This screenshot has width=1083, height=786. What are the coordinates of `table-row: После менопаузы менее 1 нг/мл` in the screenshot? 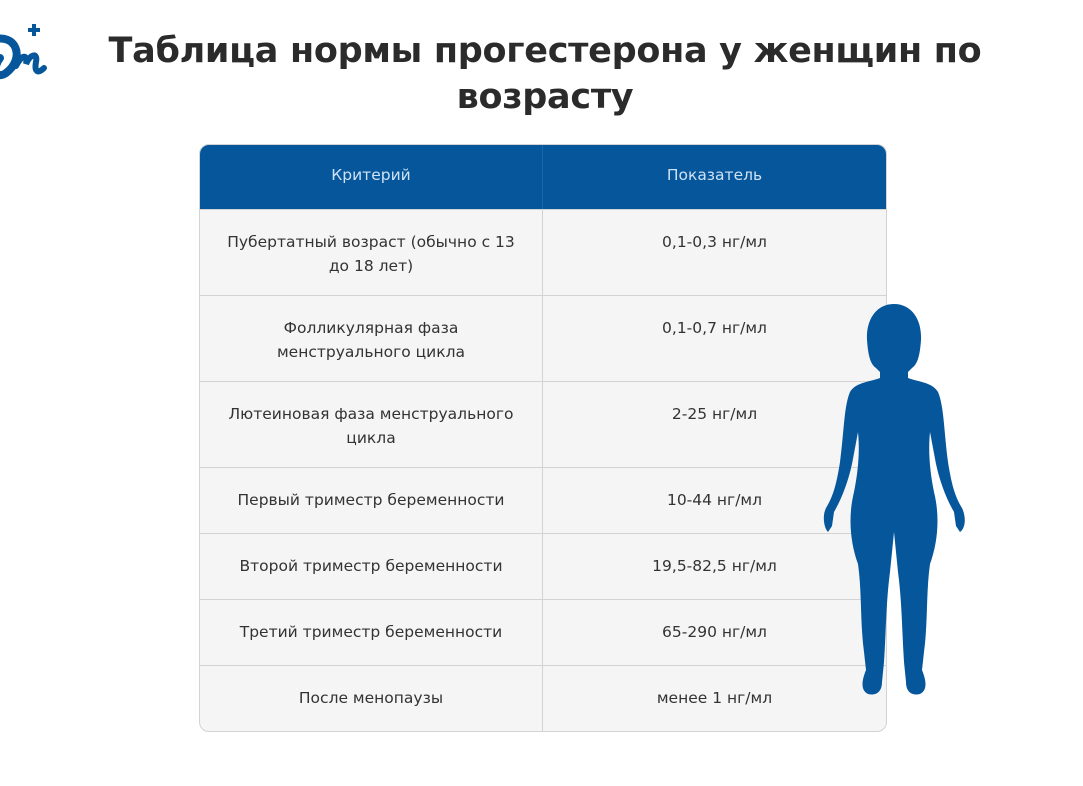 It's located at (543, 698).